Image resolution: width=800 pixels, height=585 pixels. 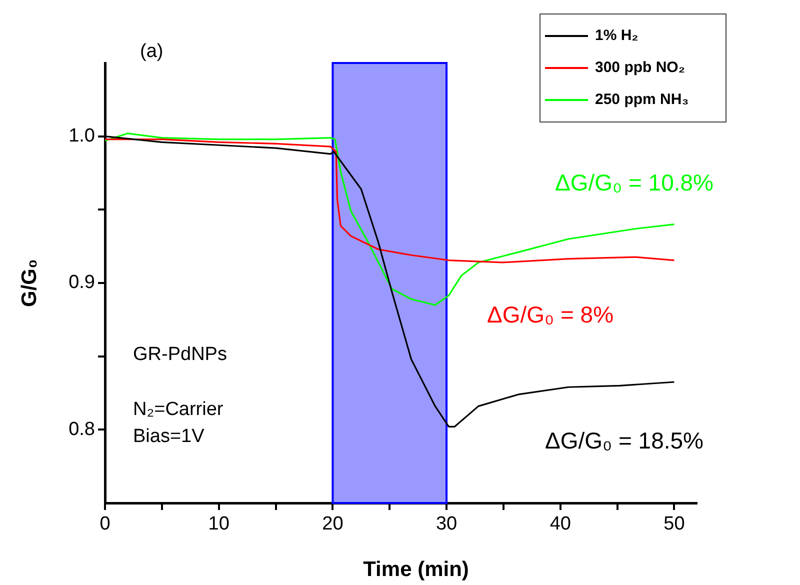 I want to click on legend-label: 250 ppm NH₃, so click(x=642, y=99).